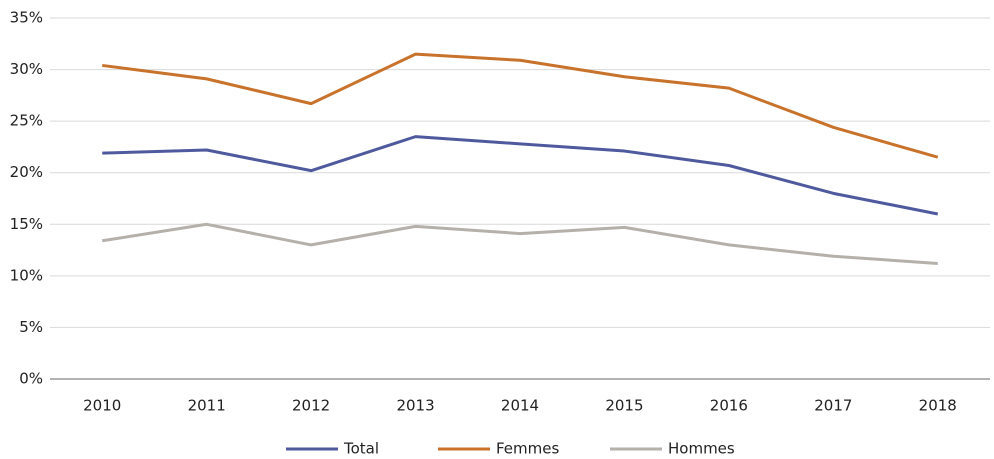  Describe the element at coordinates (31, 327) in the screenshot. I see `y-tick-label: 5%` at that location.